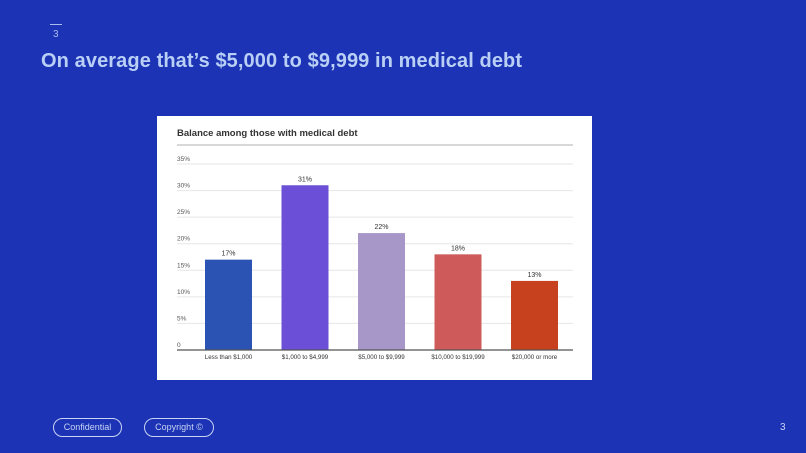 This screenshot has width=806, height=453. Describe the element at coordinates (183, 292) in the screenshot. I see `y-tick-label: 10%` at that location.